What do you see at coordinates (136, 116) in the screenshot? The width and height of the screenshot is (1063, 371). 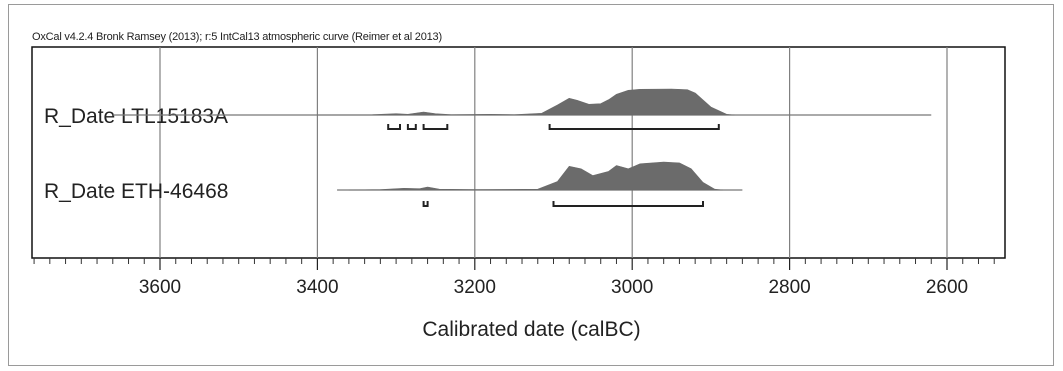 I see `series-1-label: R_Date LTL15183A` at bounding box center [136, 116].